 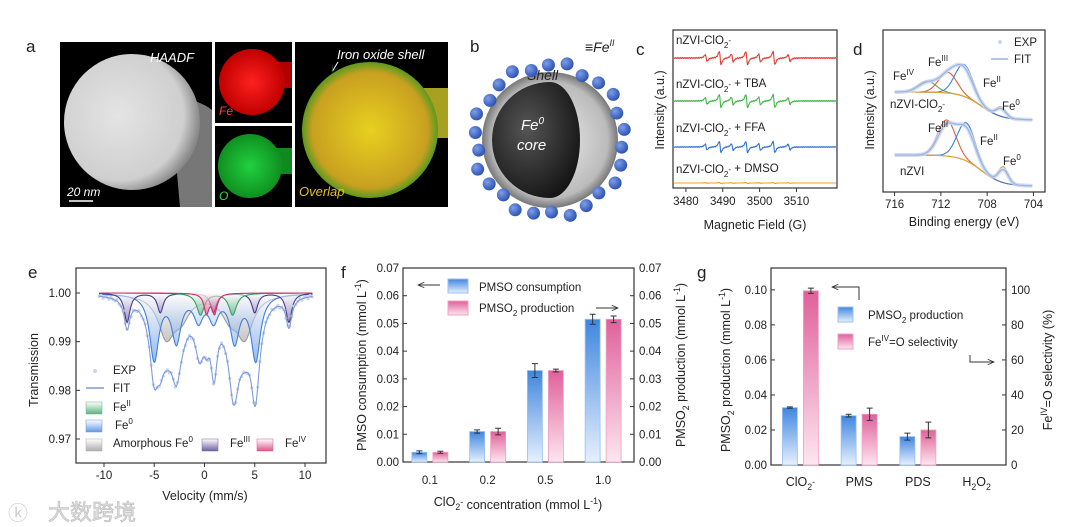 I want to click on y-tick-label: 0.01, so click(x=388, y=435).